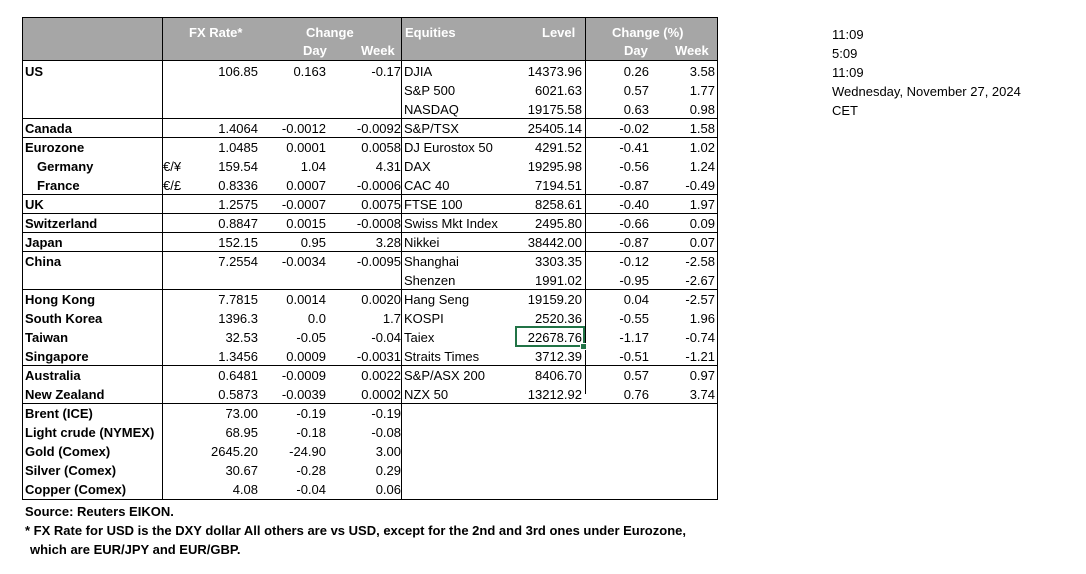  Describe the element at coordinates (442, 356) in the screenshot. I see `cell-eq: Straits Times` at that location.